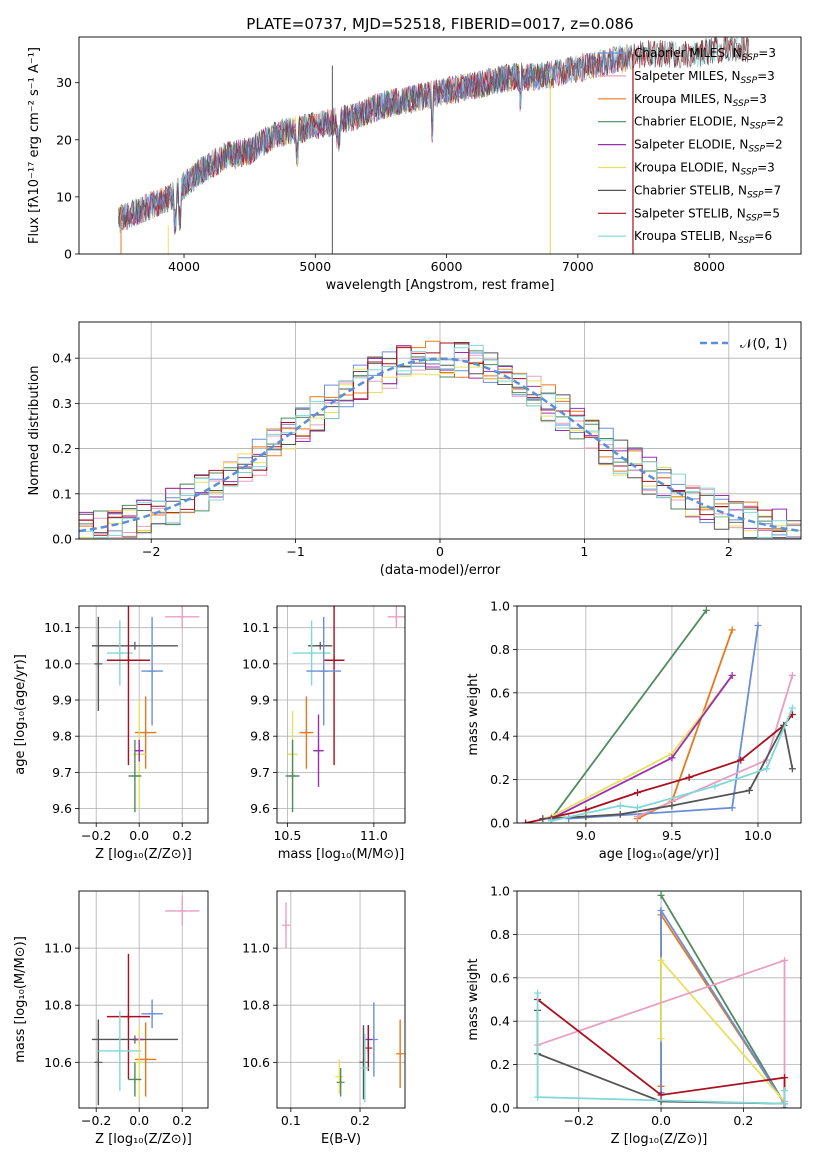  I want to click on y-tick-label: 0.1, so click(62, 493).